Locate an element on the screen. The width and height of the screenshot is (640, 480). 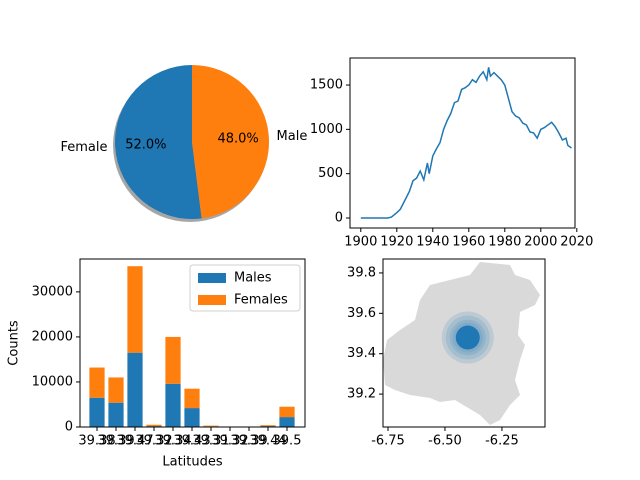
x-tick-label: 1900 is located at coordinates (360, 242).